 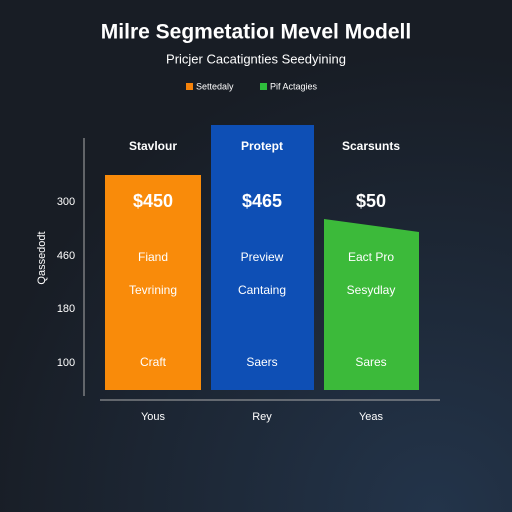 I want to click on title: Milre Segmetatioı Mevel Modell, so click(x=256, y=32).